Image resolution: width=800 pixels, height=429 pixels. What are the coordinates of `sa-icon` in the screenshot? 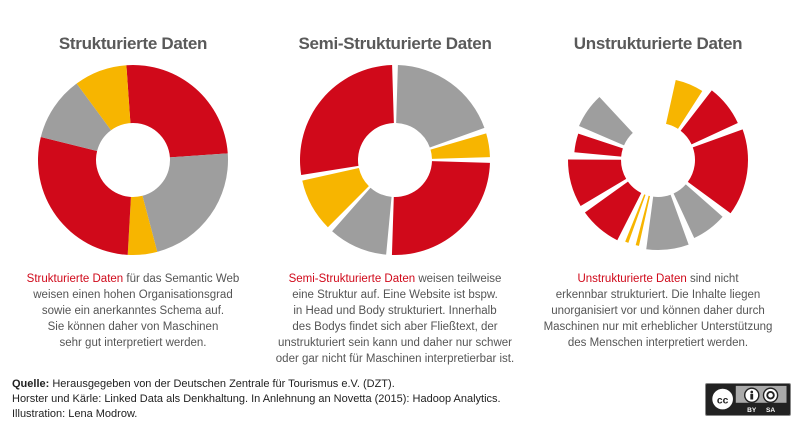 It's located at (770, 395).